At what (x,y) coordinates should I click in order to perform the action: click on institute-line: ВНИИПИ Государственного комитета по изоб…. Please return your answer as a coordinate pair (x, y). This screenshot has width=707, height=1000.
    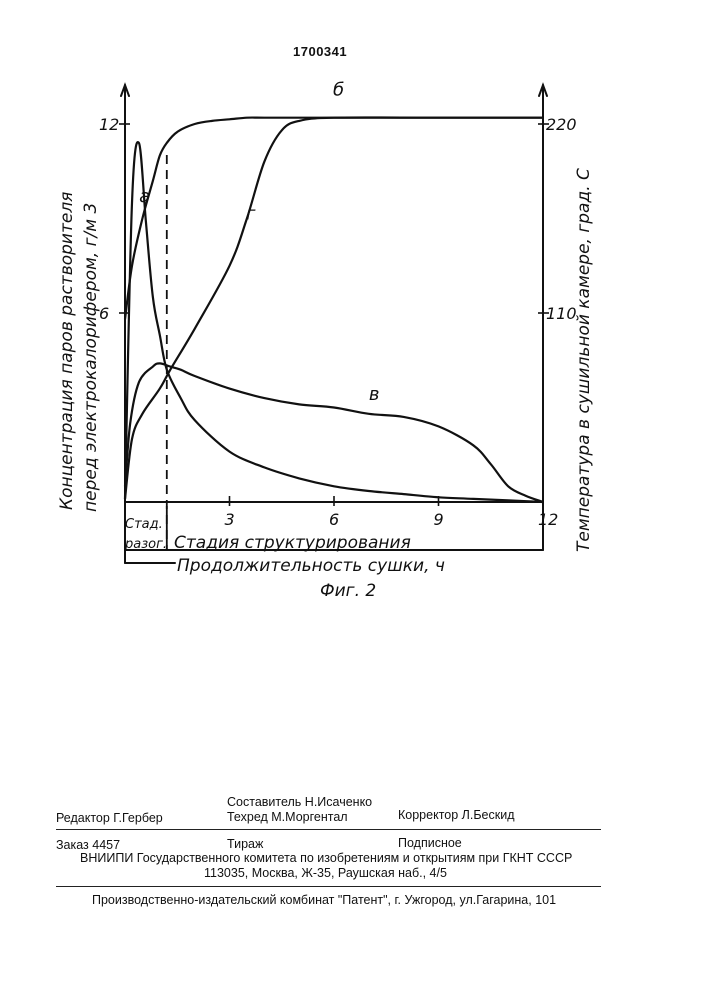
    Looking at the image, I should click on (326, 858).